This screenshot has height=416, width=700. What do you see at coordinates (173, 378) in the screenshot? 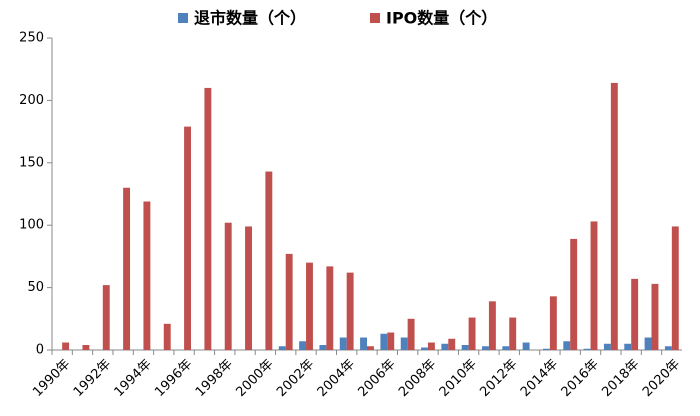
I see `x-tick-label: 1996年` at bounding box center [173, 378].